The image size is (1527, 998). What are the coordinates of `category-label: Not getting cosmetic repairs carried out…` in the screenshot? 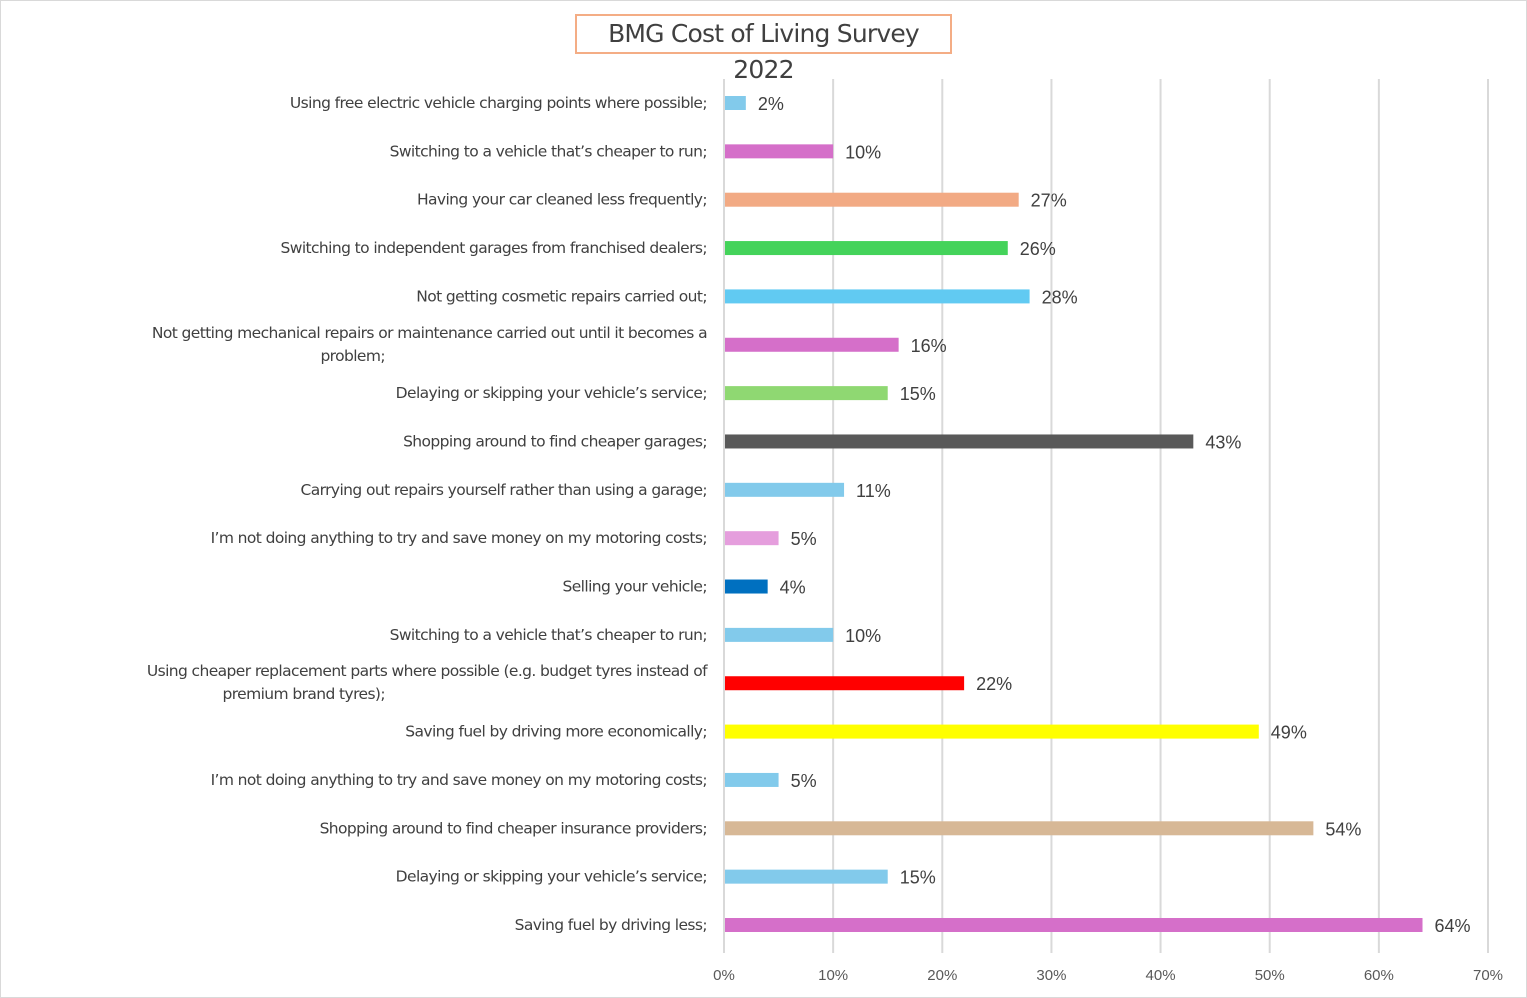 It's located at (561, 296).